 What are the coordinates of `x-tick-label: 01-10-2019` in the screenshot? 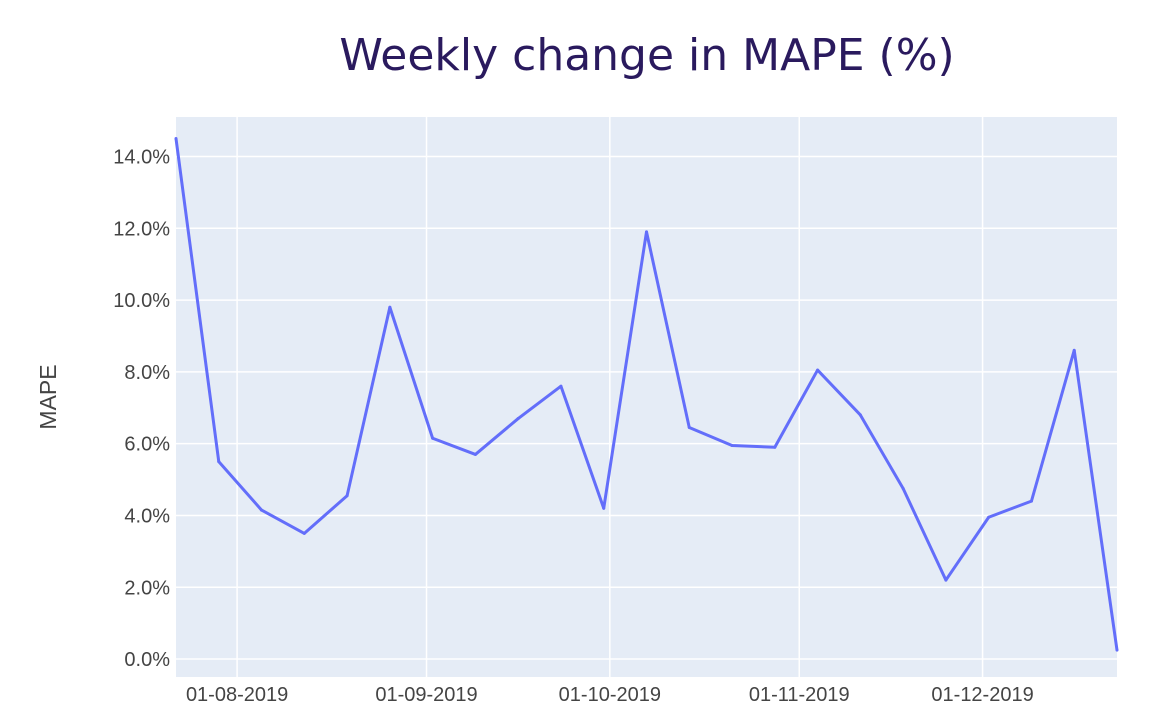 It's located at (610, 695).